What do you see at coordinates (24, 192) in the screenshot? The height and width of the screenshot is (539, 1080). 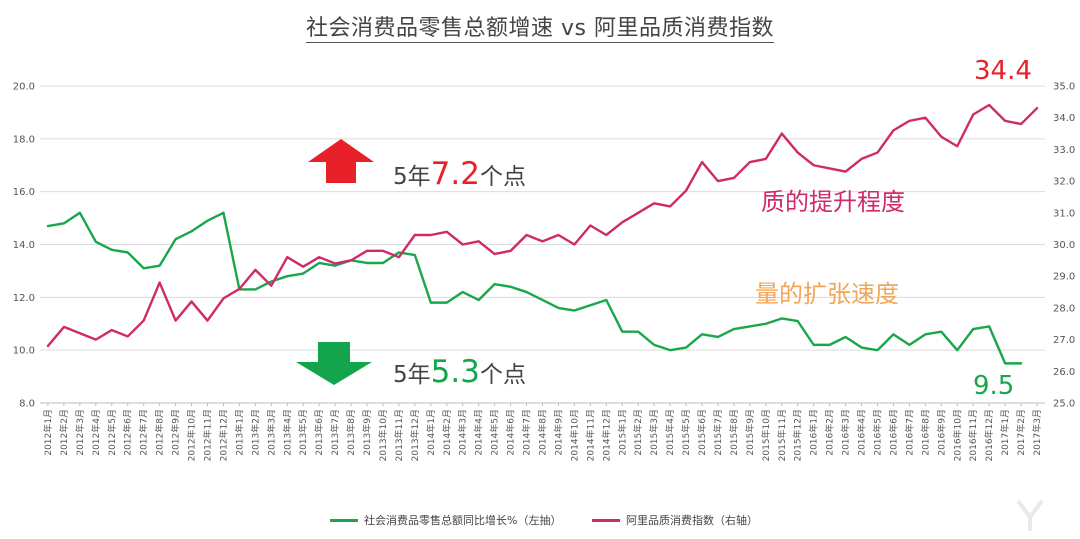 I see `left-tick-label: 16.0` at bounding box center [24, 192].